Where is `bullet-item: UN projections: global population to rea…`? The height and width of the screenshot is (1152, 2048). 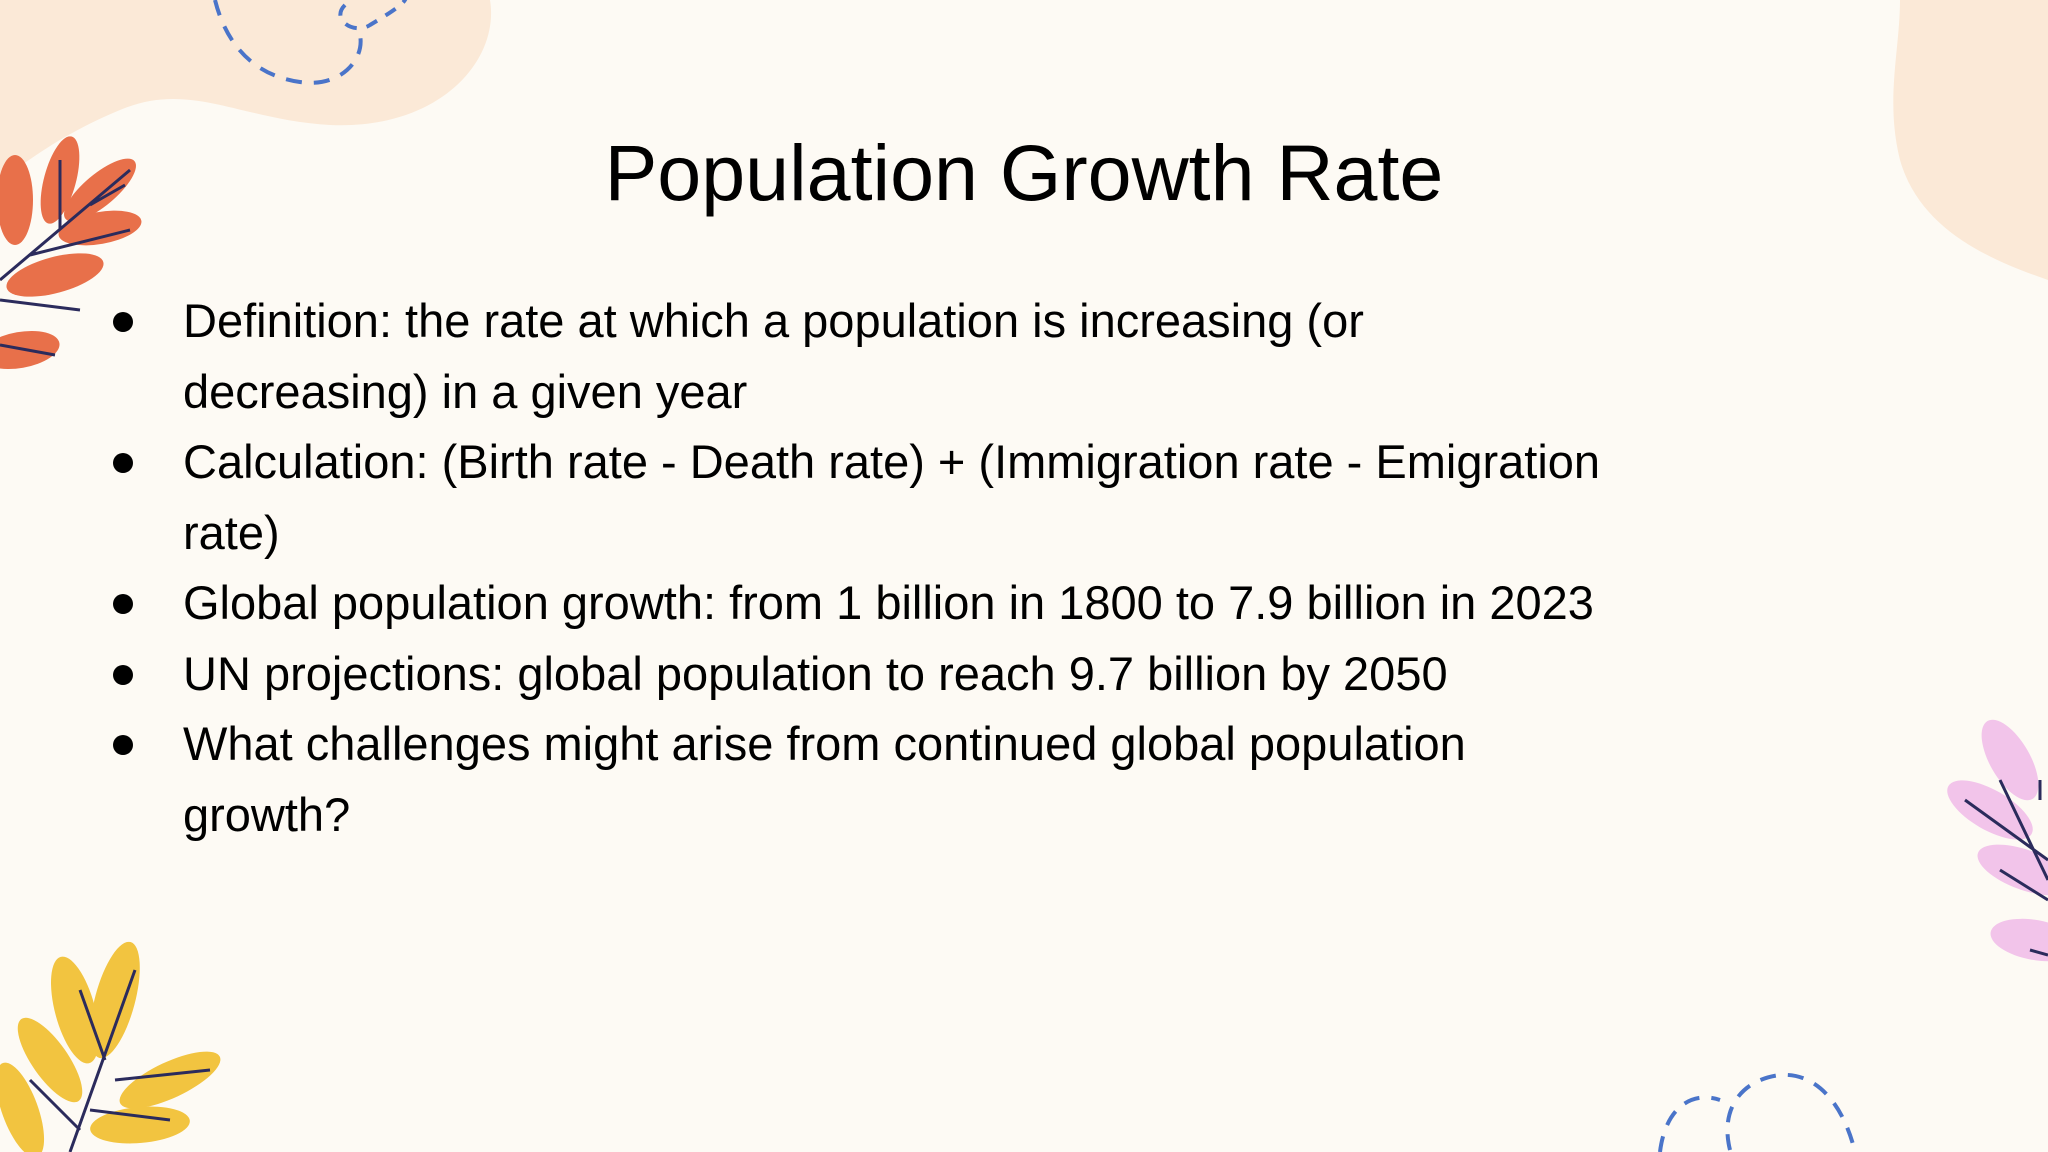
bullet-item: UN projections: global population to rea… is located at coordinates (858, 674).